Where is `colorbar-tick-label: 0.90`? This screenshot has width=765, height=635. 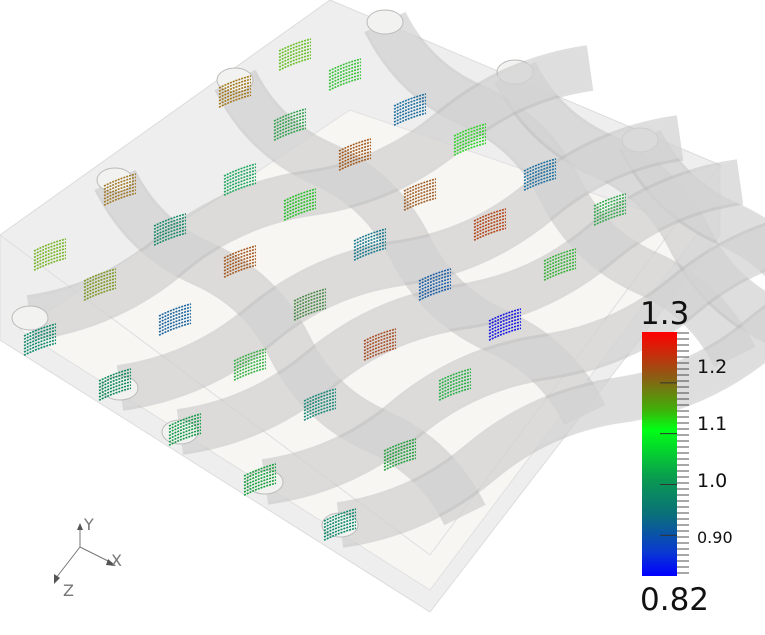
colorbar-tick-label: 0.90 is located at coordinates (715, 537).